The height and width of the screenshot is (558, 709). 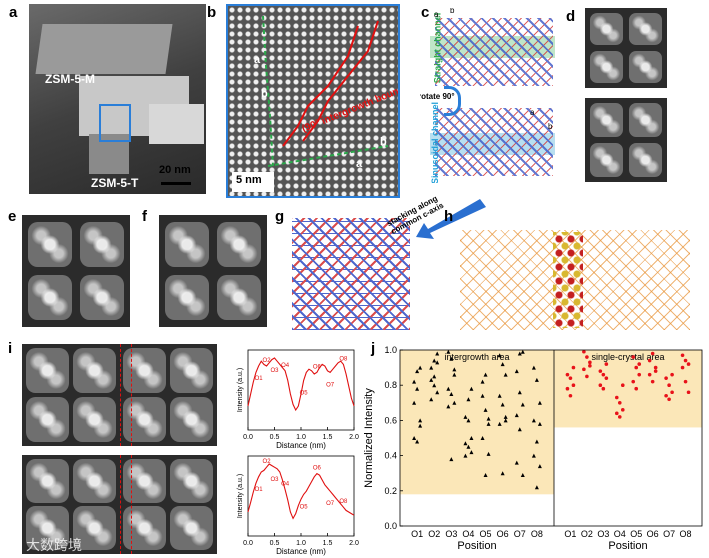 I want to click on axis-a-bottom: a, so click(x=359, y=164).